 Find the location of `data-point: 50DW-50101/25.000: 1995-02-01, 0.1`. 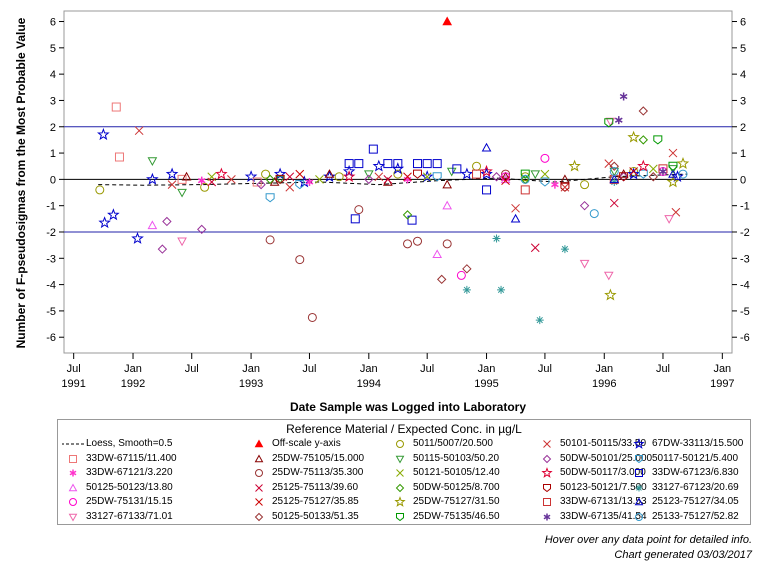

data-point: 50DW-50101/25.000: 1995-02-01, 0.1 is located at coordinates (496, 177).